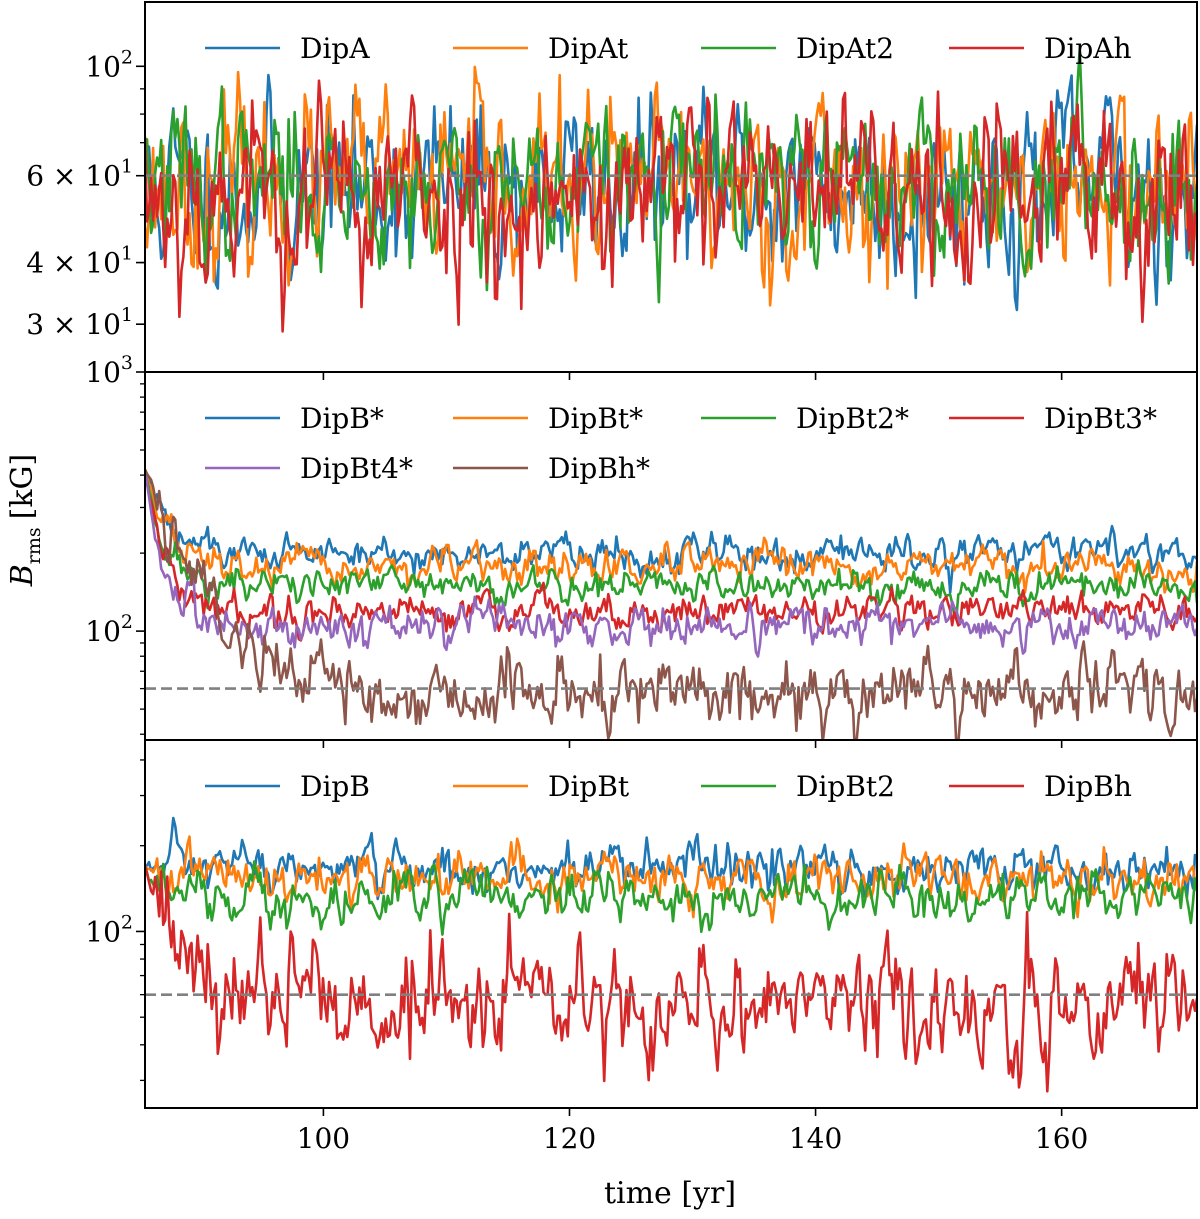 Image resolution: width=1200 pixels, height=1219 pixels. I want to click on y-tick-label: 3 × 10¹, so click(79, 322).